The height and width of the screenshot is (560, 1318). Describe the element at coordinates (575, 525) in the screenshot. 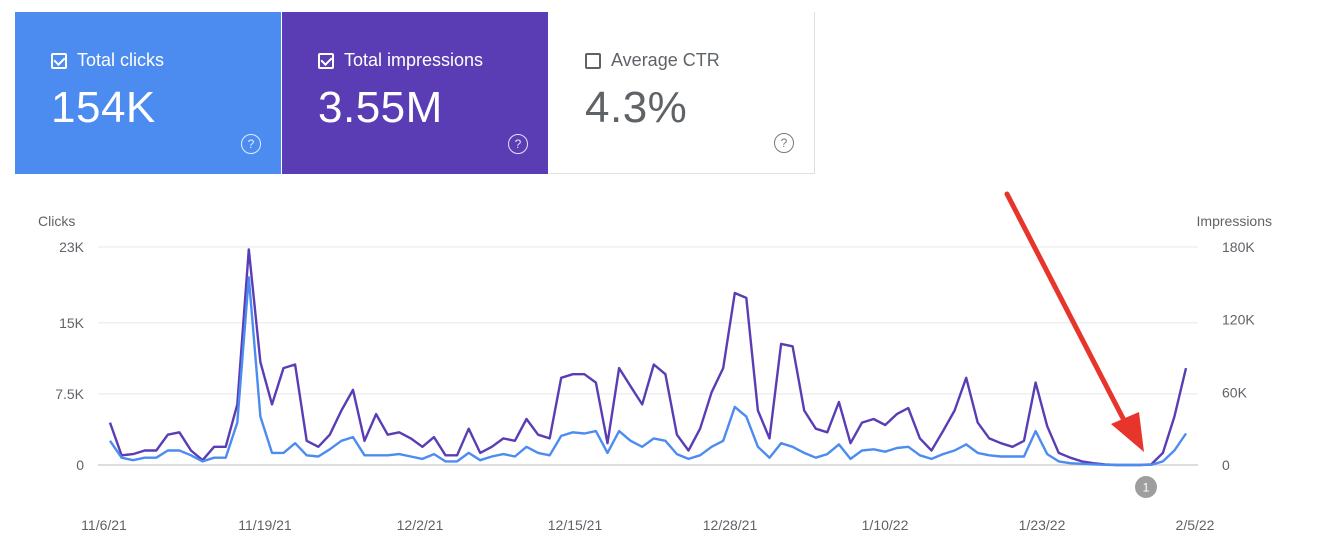

I see `date-tick-label: 12/15/21` at that location.